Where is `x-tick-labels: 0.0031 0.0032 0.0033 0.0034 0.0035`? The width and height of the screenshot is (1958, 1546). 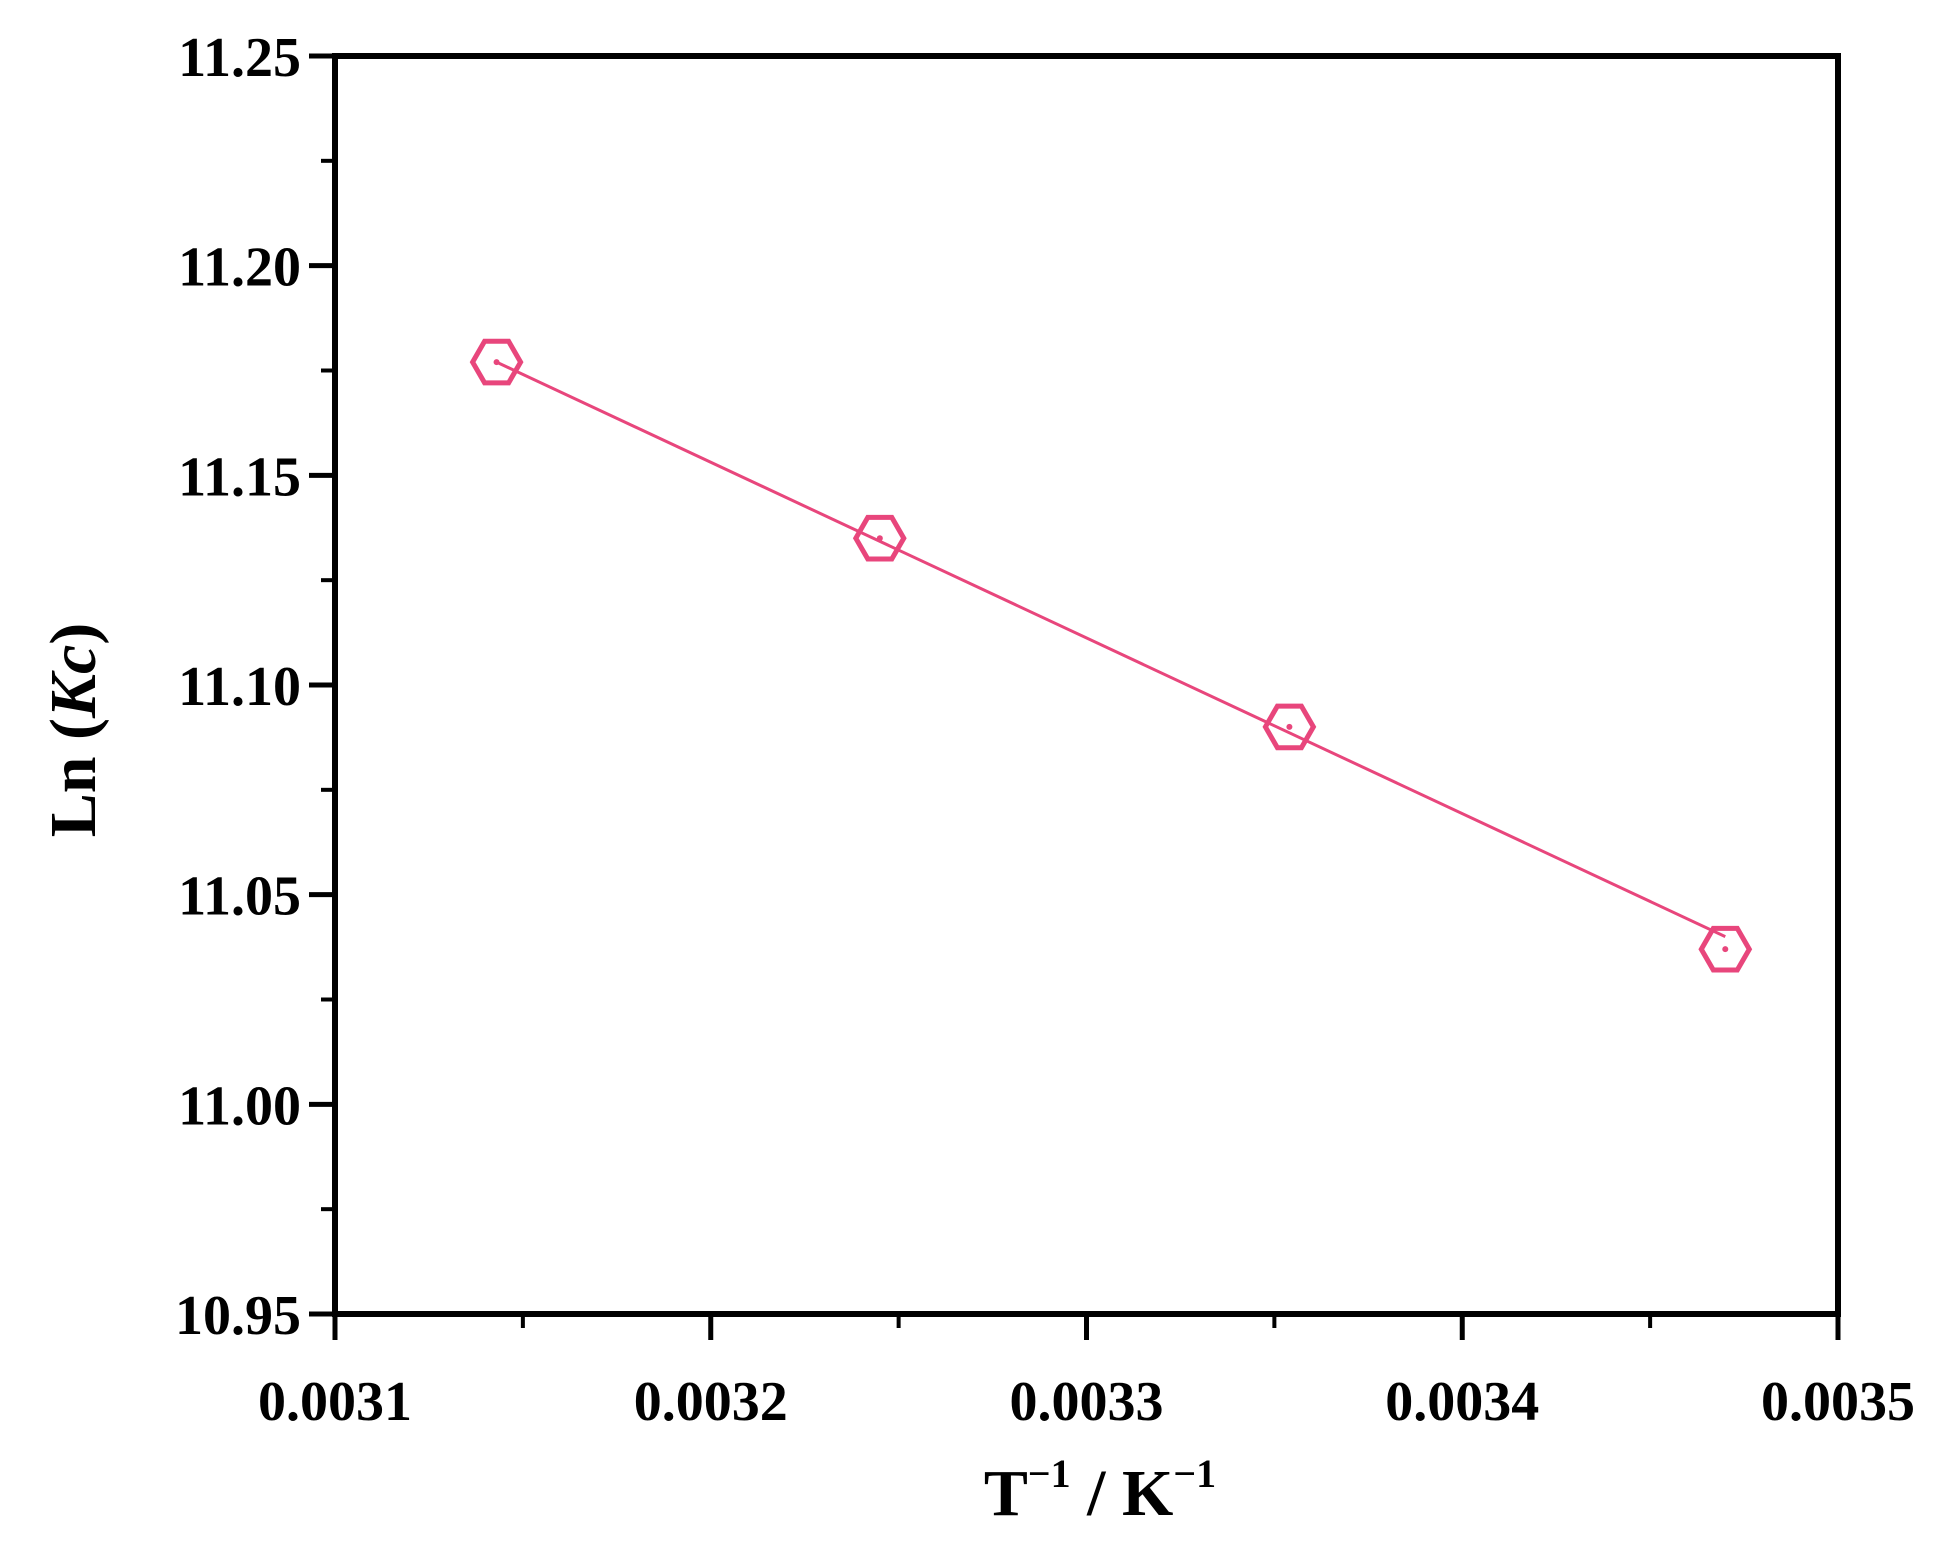 x-tick-labels: 0.0031 0.0032 0.0033 0.0034 0.0035 is located at coordinates (1086, 1402).